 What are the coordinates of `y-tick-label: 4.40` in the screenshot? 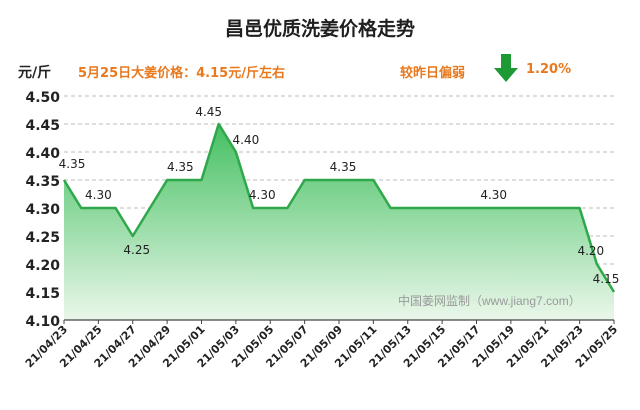 It's located at (42, 154).